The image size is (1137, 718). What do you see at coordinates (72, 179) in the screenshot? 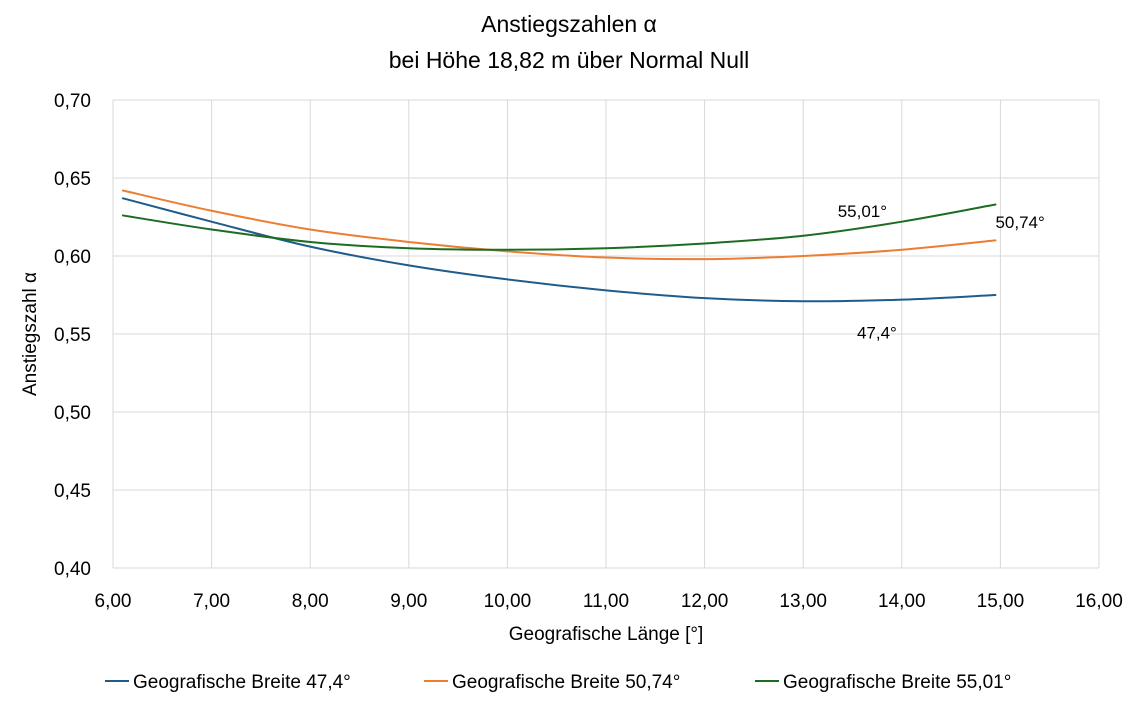
I see `y-tick-label: 0,65` at bounding box center [72, 179].